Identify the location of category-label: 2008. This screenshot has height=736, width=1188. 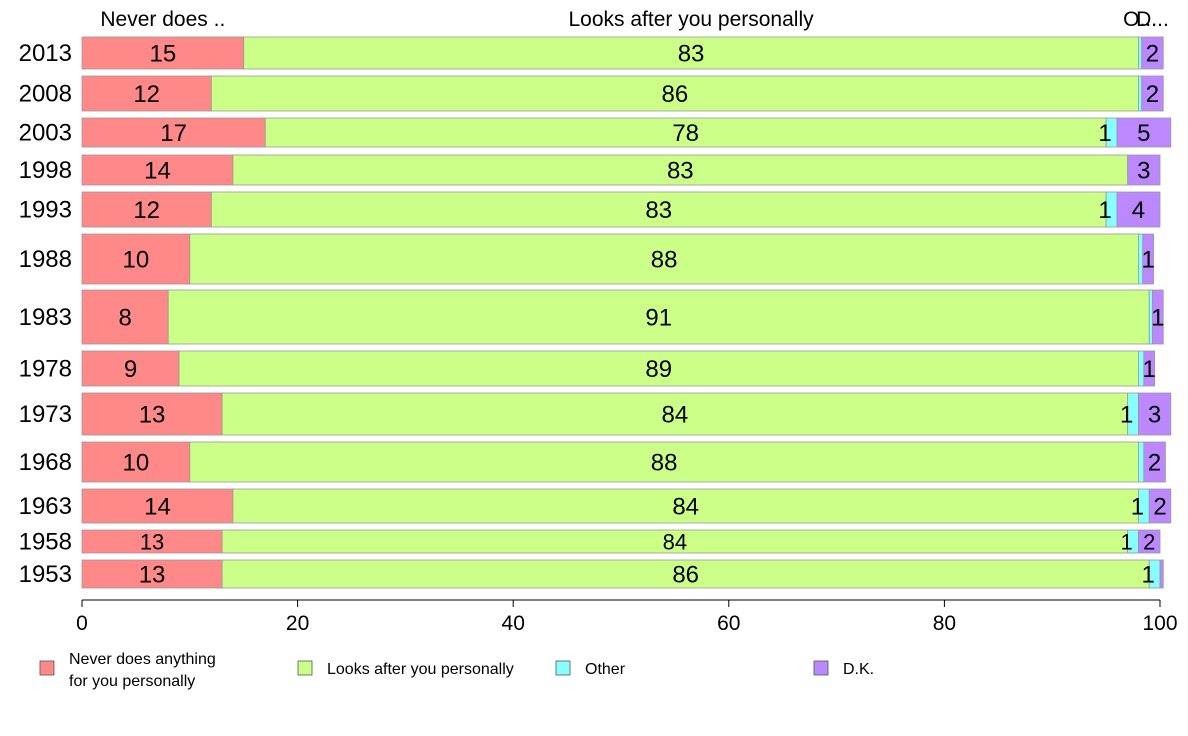
(45, 94).